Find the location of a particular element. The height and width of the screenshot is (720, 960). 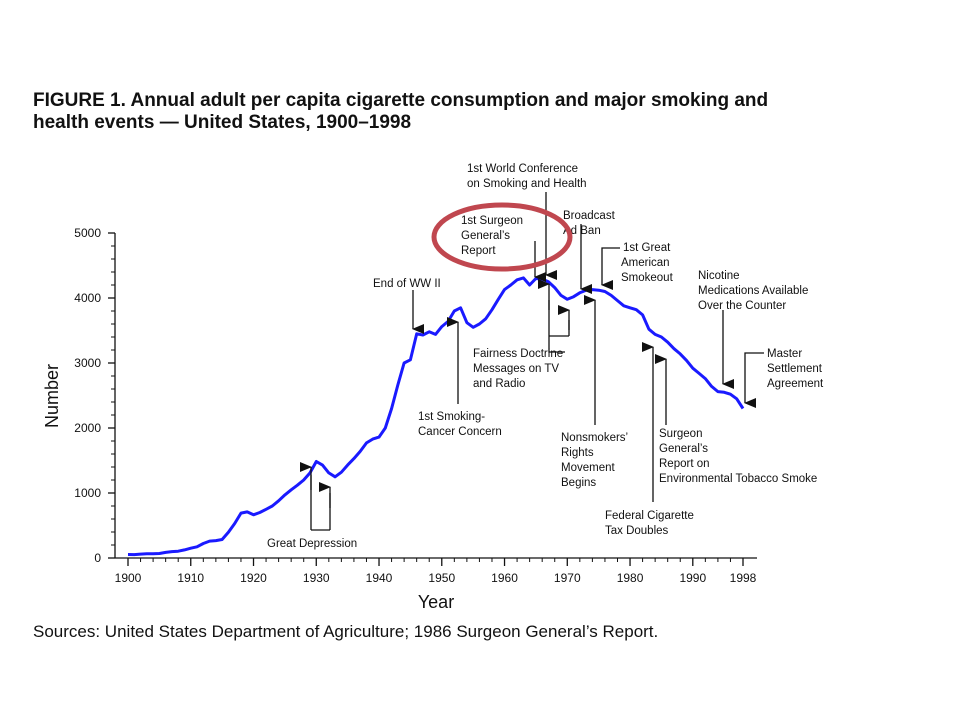

label-ets-3: Report on is located at coordinates (684, 464).